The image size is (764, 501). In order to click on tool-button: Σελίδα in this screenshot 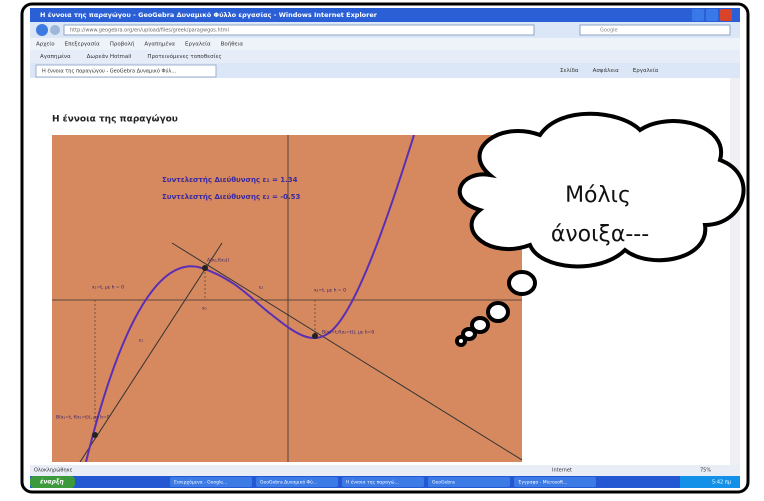, I will do `click(569, 70)`.